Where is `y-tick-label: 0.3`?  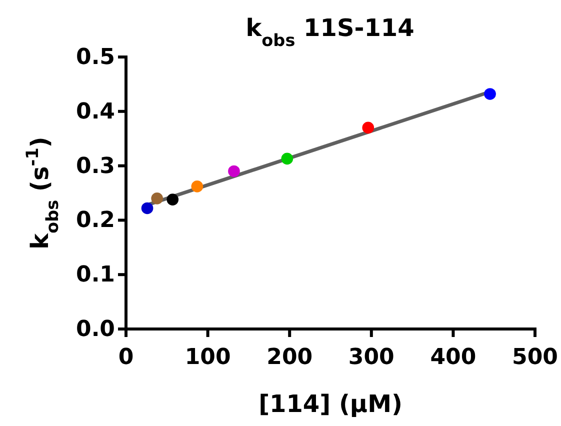
y-tick-label: 0.3 is located at coordinates (95, 166).